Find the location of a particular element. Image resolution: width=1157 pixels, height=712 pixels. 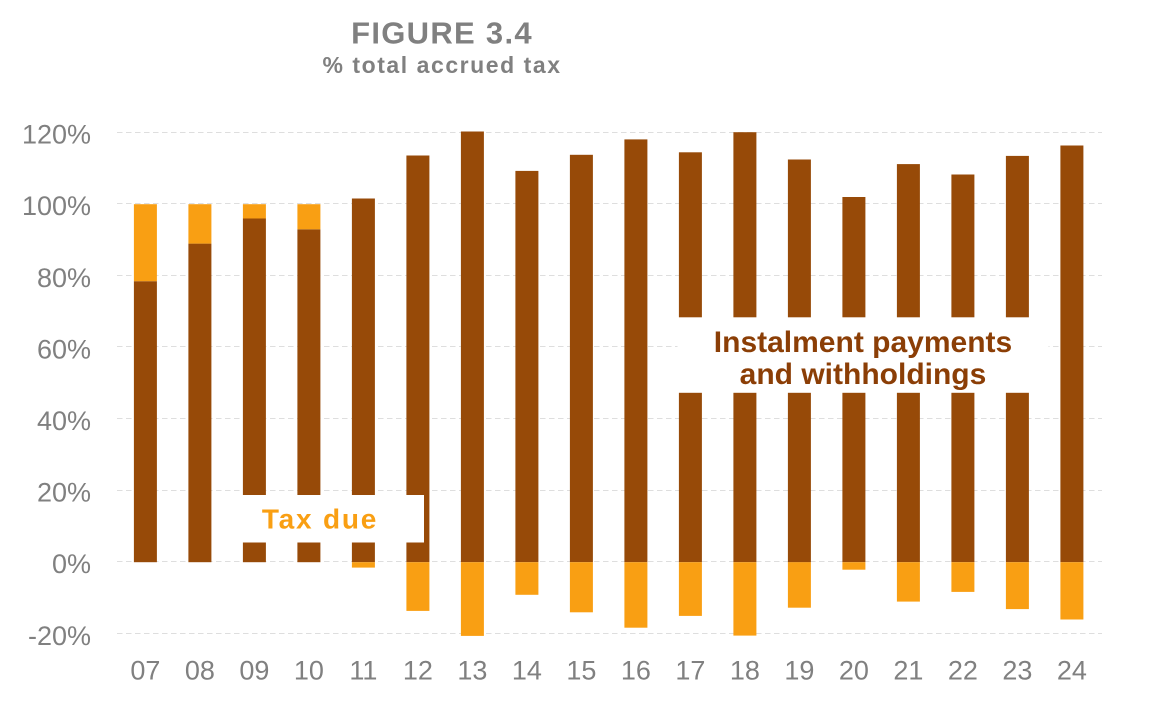

svg-text: Instalment payments is located at coordinates (863, 342).